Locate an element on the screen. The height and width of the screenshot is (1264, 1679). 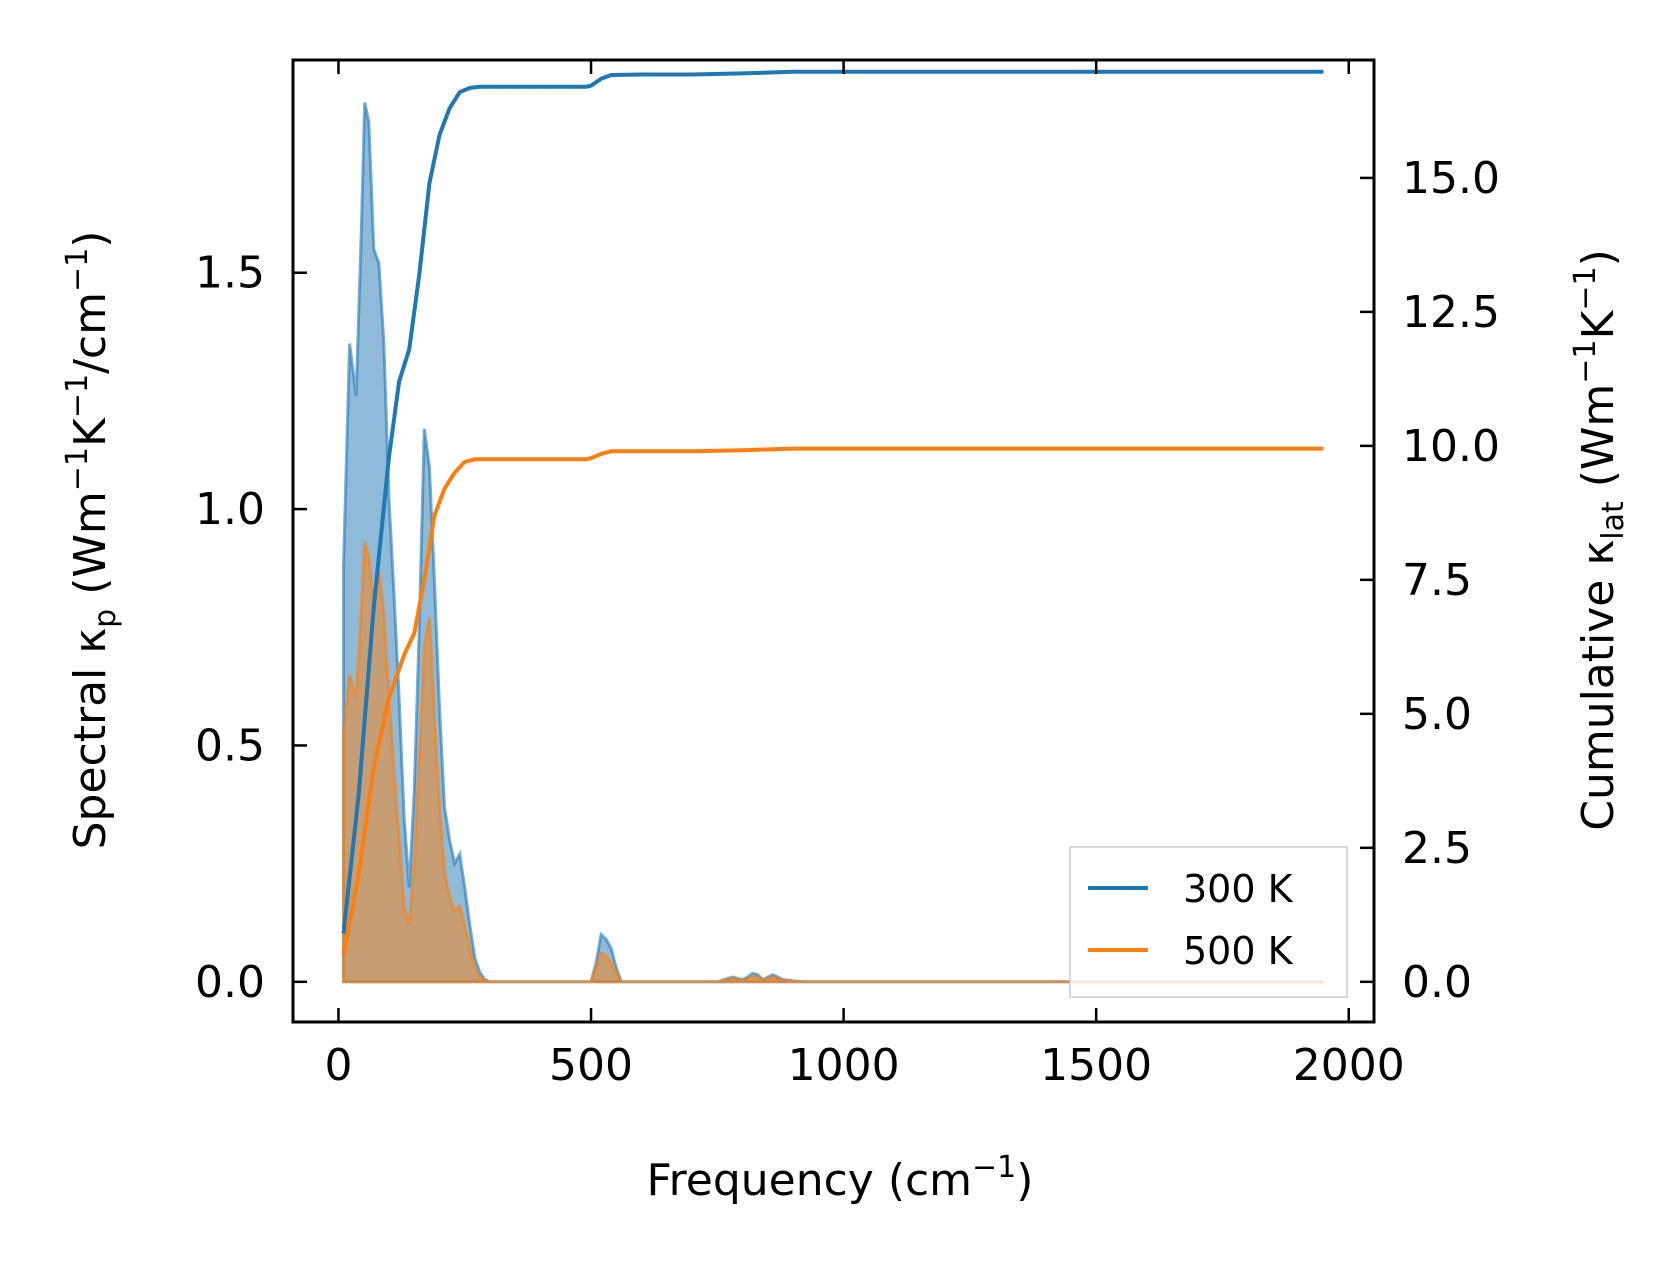
y-left-tick-label: 1.0 is located at coordinates (230, 509).